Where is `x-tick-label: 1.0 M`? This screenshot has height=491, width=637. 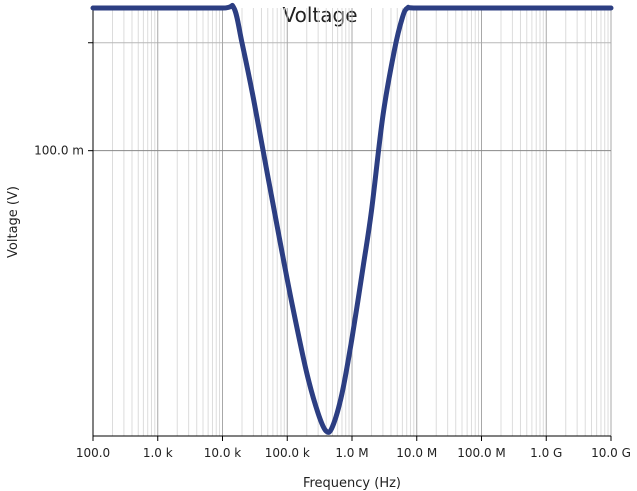
x-tick-label: 1.0 M is located at coordinates (351, 453).